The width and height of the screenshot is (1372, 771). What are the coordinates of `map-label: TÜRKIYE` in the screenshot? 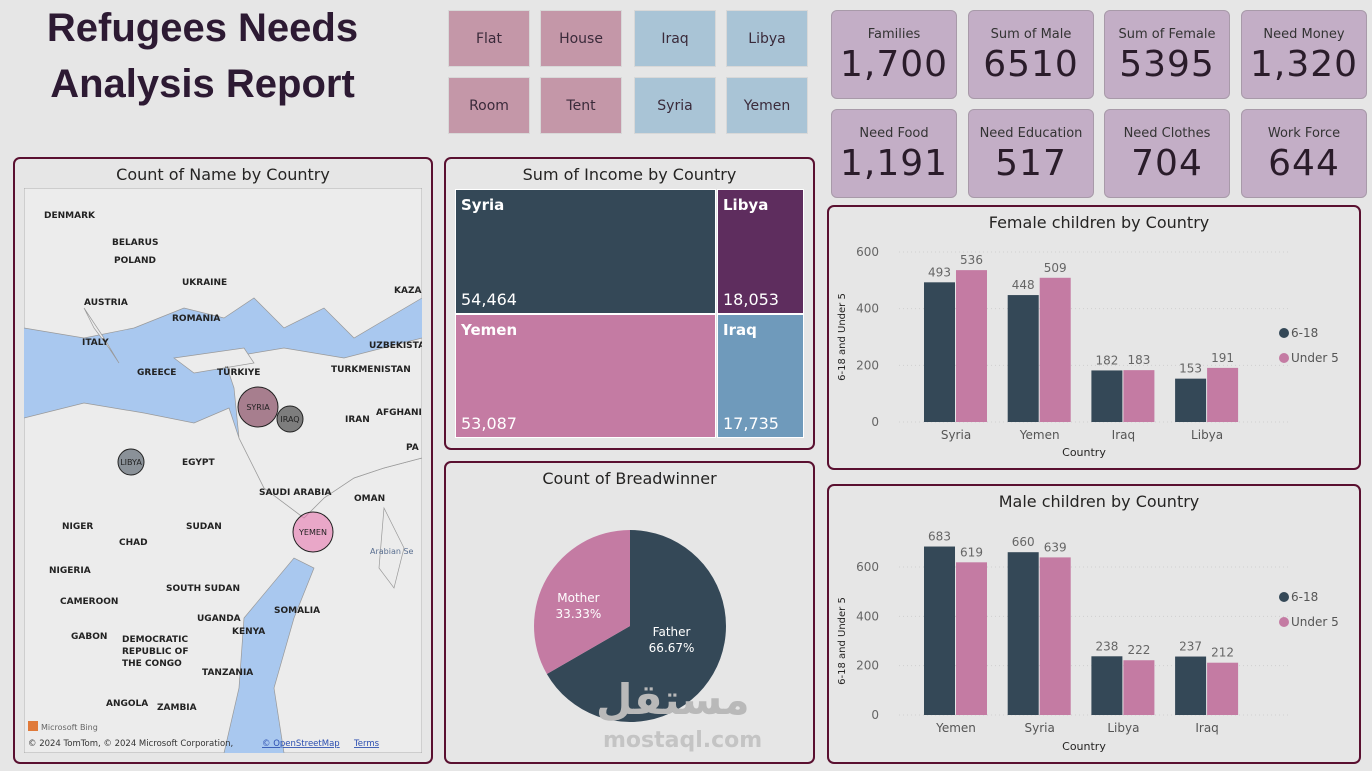 It's located at (238, 372).